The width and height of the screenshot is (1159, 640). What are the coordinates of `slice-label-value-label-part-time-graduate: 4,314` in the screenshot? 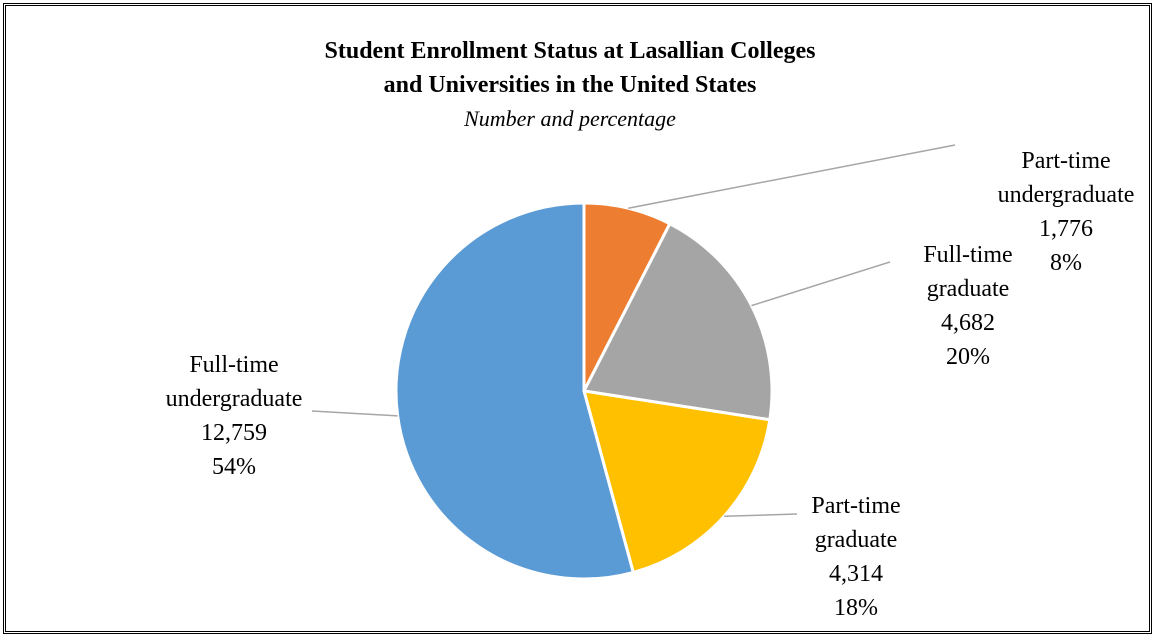 It's located at (856, 574).